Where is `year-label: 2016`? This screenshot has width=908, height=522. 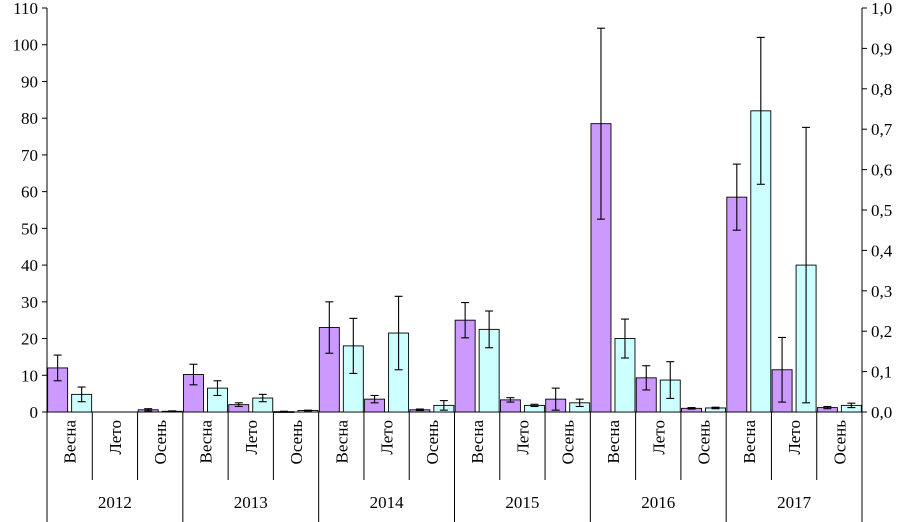
year-label: 2016 is located at coordinates (658, 502).